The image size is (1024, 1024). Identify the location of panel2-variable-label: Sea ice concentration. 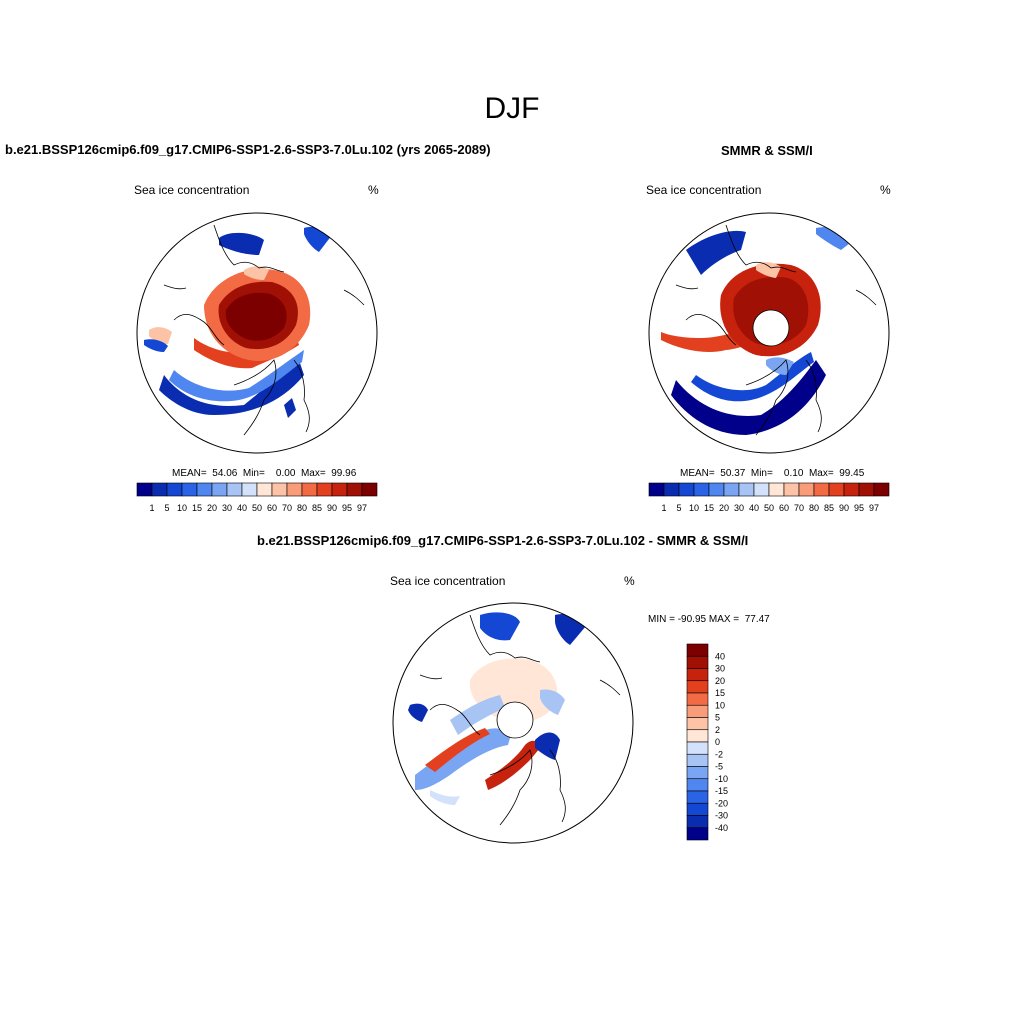
(704, 190).